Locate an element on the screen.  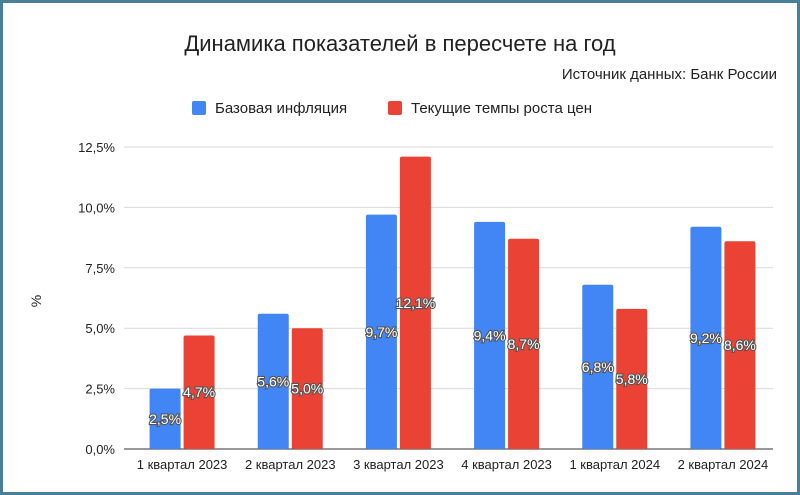
data-label: 8,7% is located at coordinates (524, 344).